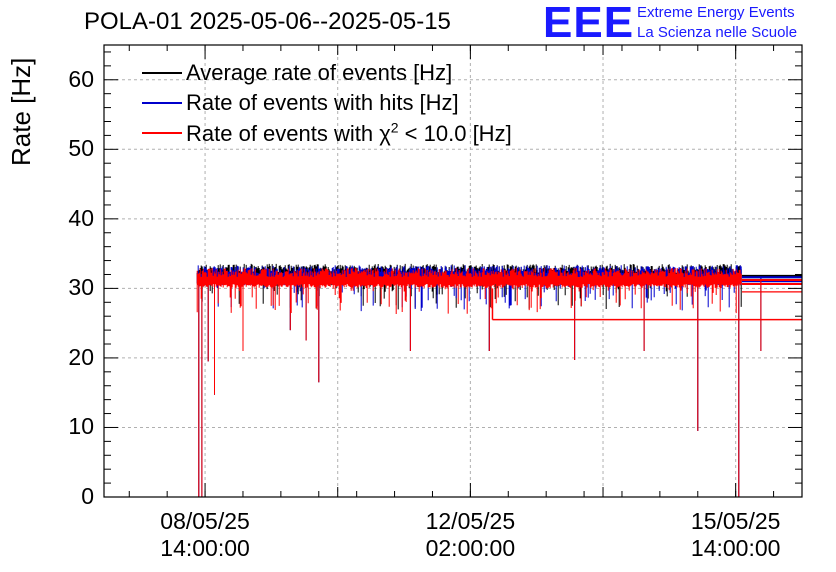 The height and width of the screenshot is (572, 836). What do you see at coordinates (81, 78) in the screenshot?
I see `y-tick-label: 60` at bounding box center [81, 78].